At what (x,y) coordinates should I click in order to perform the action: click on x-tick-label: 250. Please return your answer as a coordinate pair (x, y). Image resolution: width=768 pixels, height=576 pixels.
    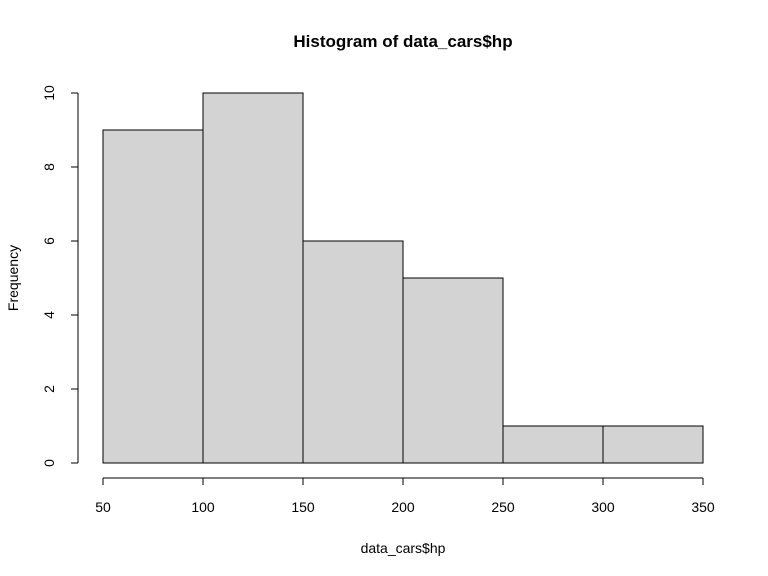
    Looking at the image, I should click on (503, 507).